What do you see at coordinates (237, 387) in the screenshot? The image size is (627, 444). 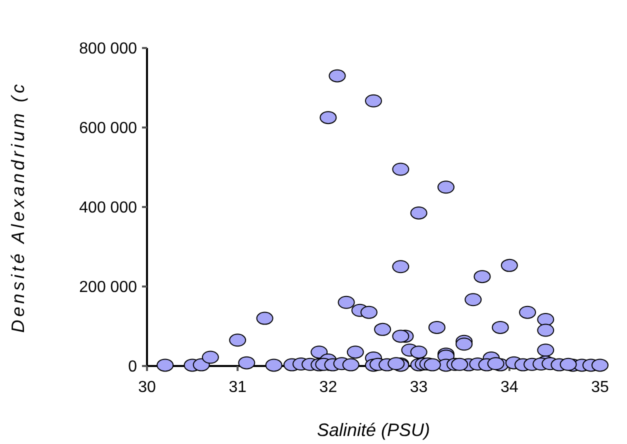 I see `x-tick-label: 31` at bounding box center [237, 387].